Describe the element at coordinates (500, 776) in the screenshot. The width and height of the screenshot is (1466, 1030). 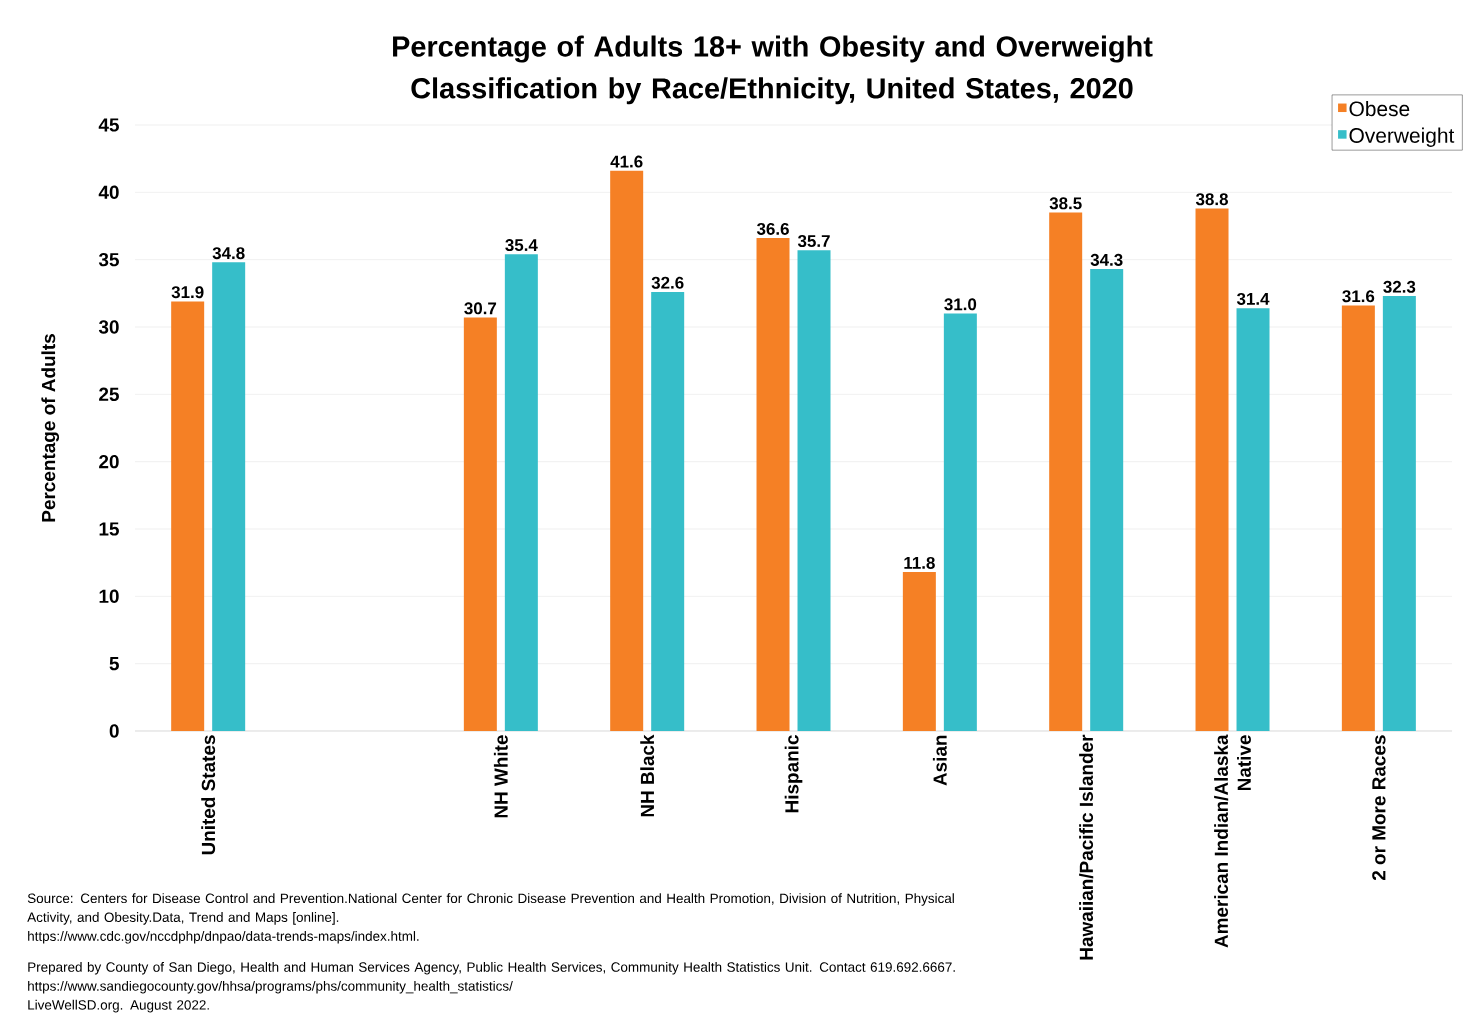
I see `x-tick-label: NH White` at that location.